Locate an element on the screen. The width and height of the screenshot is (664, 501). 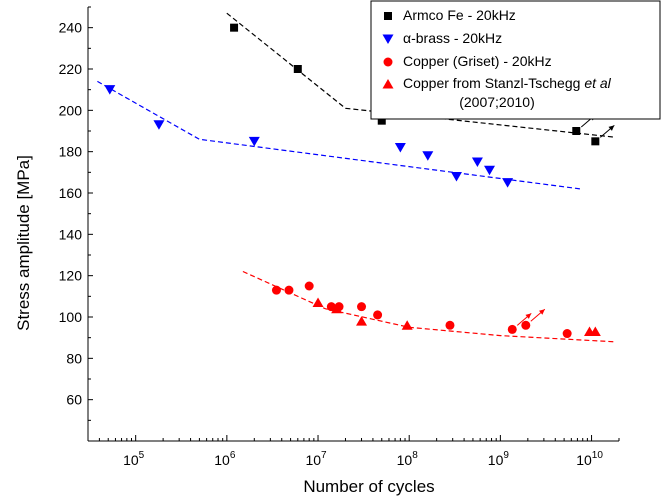
y-tick-label: 60 is located at coordinates (74, 400).